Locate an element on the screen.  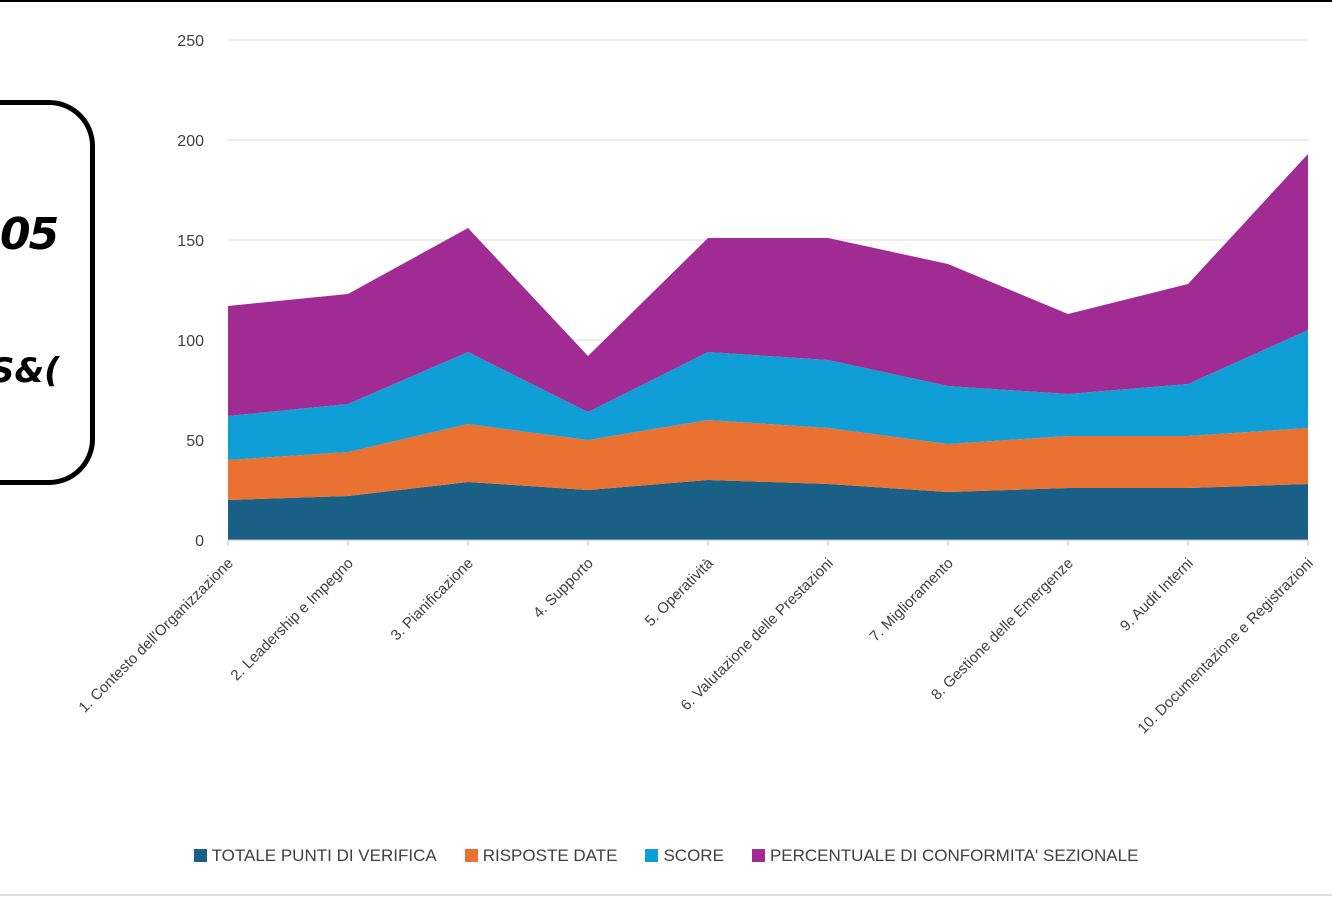
legend-item: PERCENTUALE DI CONFORMITA' SEZIONALE is located at coordinates (945, 856).